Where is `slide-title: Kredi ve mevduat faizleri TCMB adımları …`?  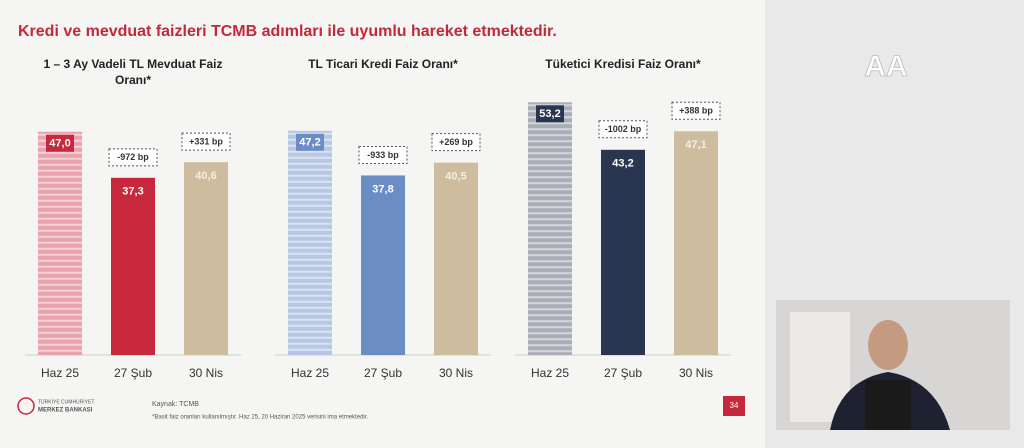 slide-title: Kredi ve mevduat faizleri TCMB adımları … is located at coordinates (287, 31).